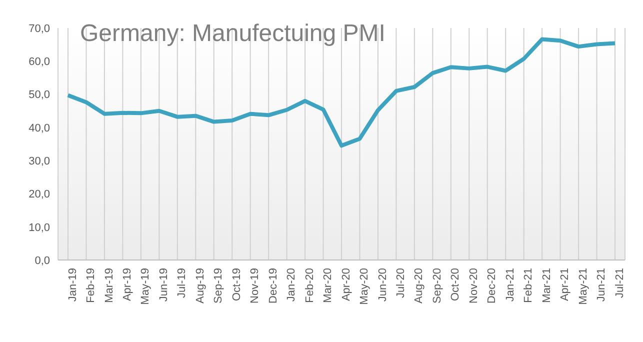  I want to click on y-tick-label: 20,0, so click(39, 194).